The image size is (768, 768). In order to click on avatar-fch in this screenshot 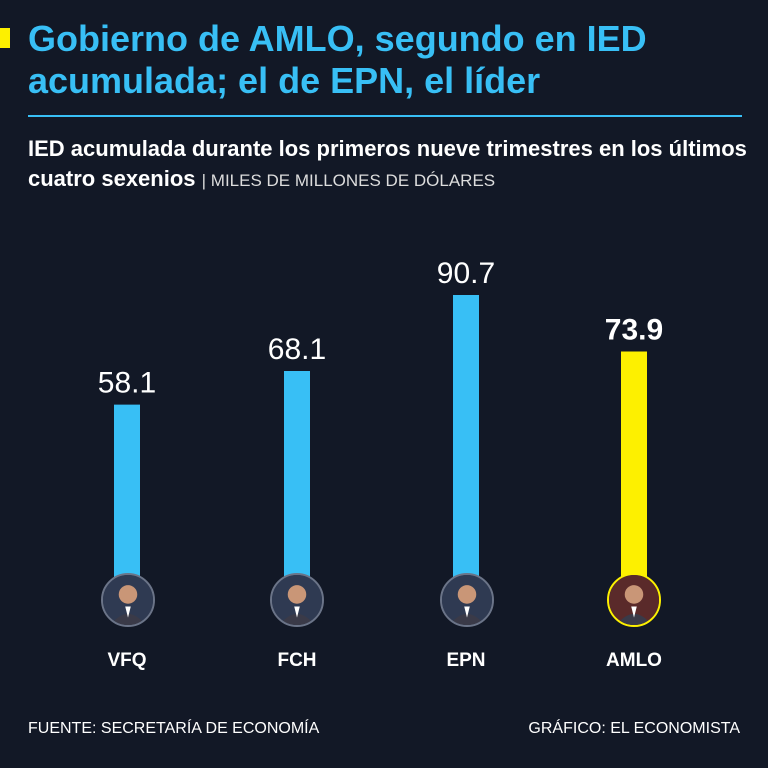, I will do `click(297, 600)`.